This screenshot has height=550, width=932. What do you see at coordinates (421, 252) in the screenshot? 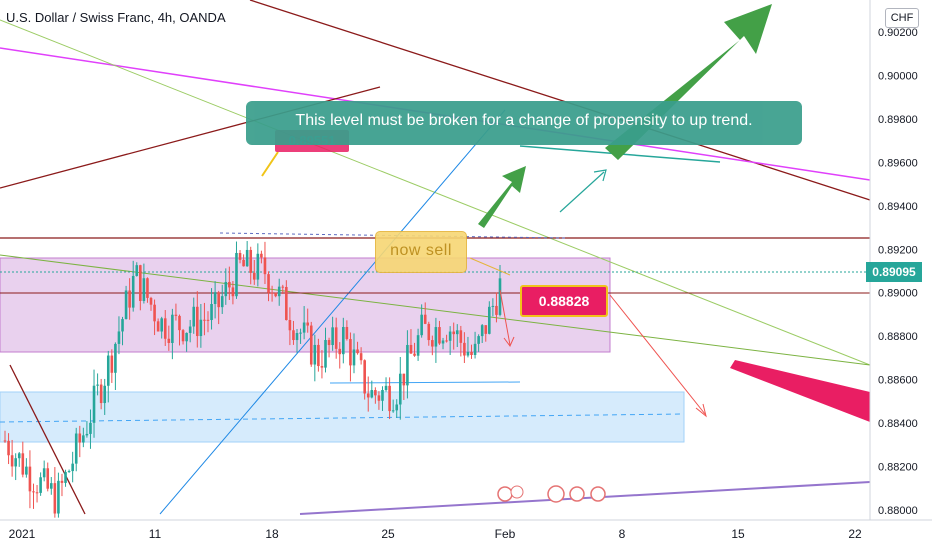
I see `sell-note: now sell` at bounding box center [421, 252].